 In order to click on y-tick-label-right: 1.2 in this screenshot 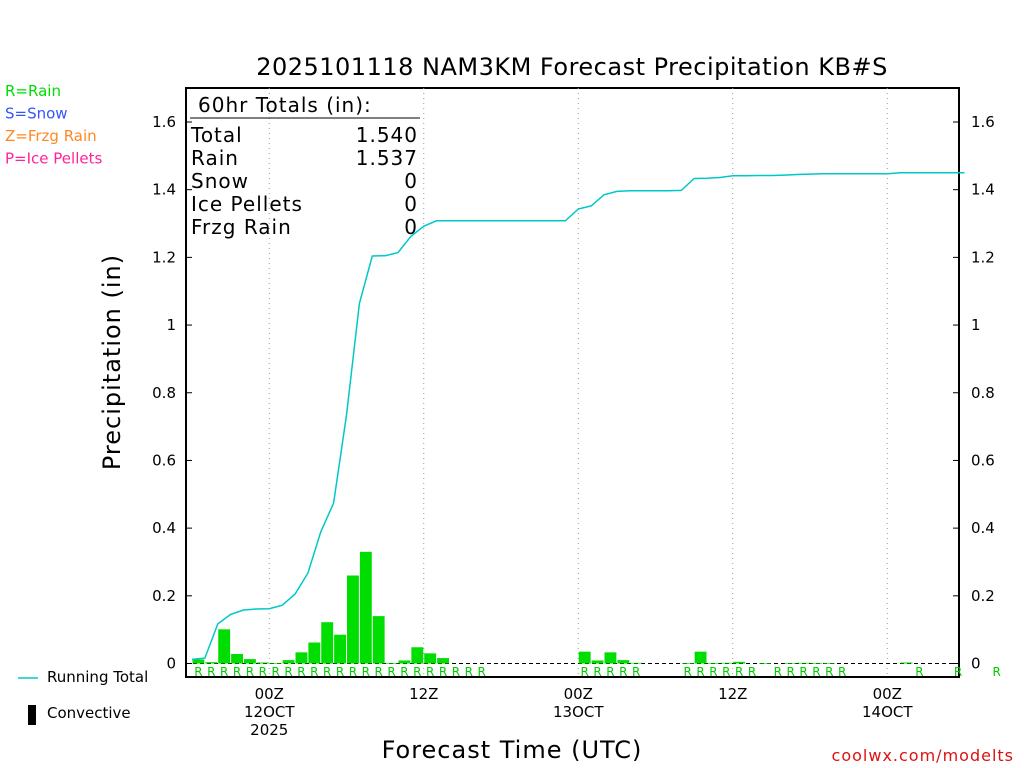, I will do `click(983, 257)`.